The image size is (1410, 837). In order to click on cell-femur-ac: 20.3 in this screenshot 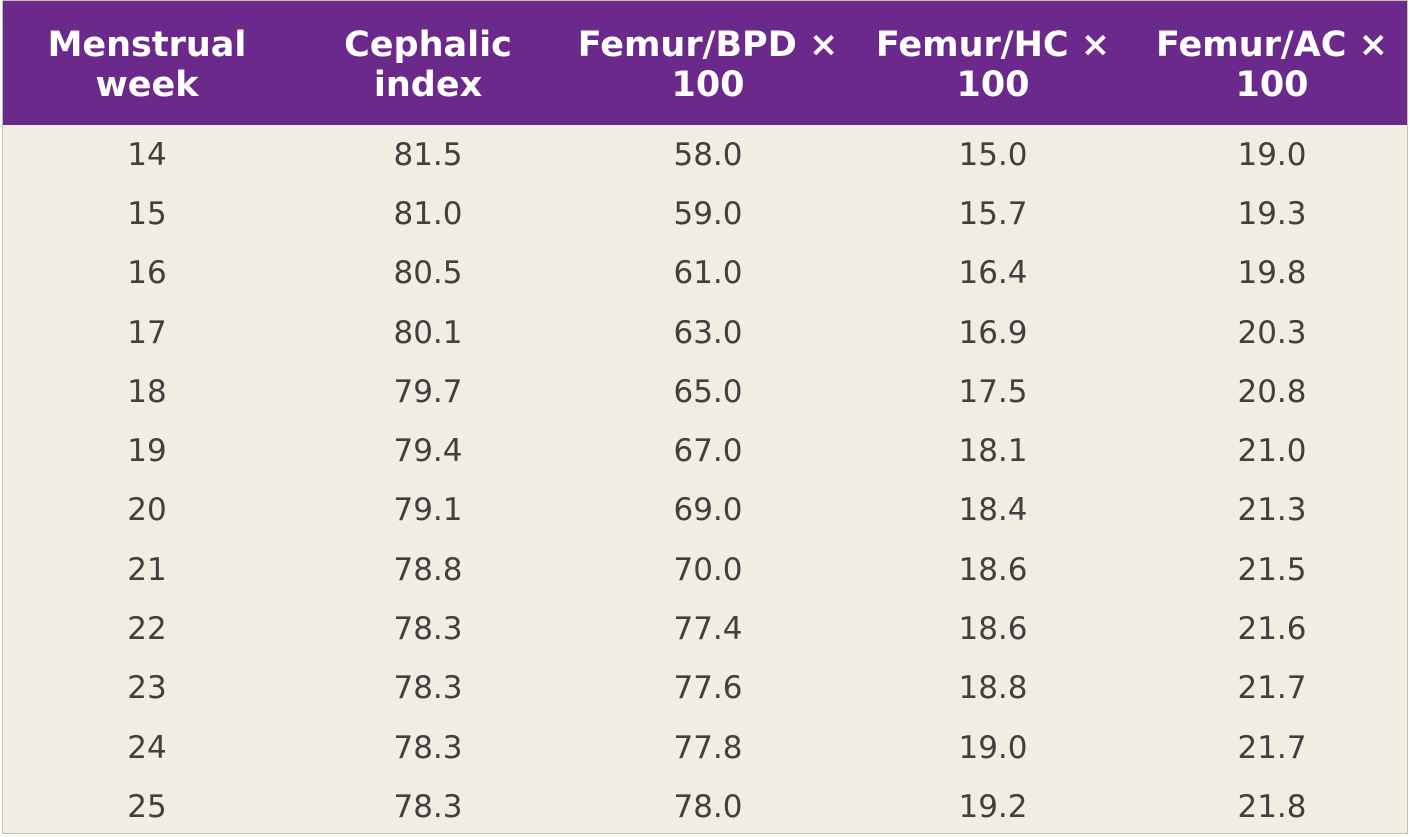, I will do `click(1272, 332)`.